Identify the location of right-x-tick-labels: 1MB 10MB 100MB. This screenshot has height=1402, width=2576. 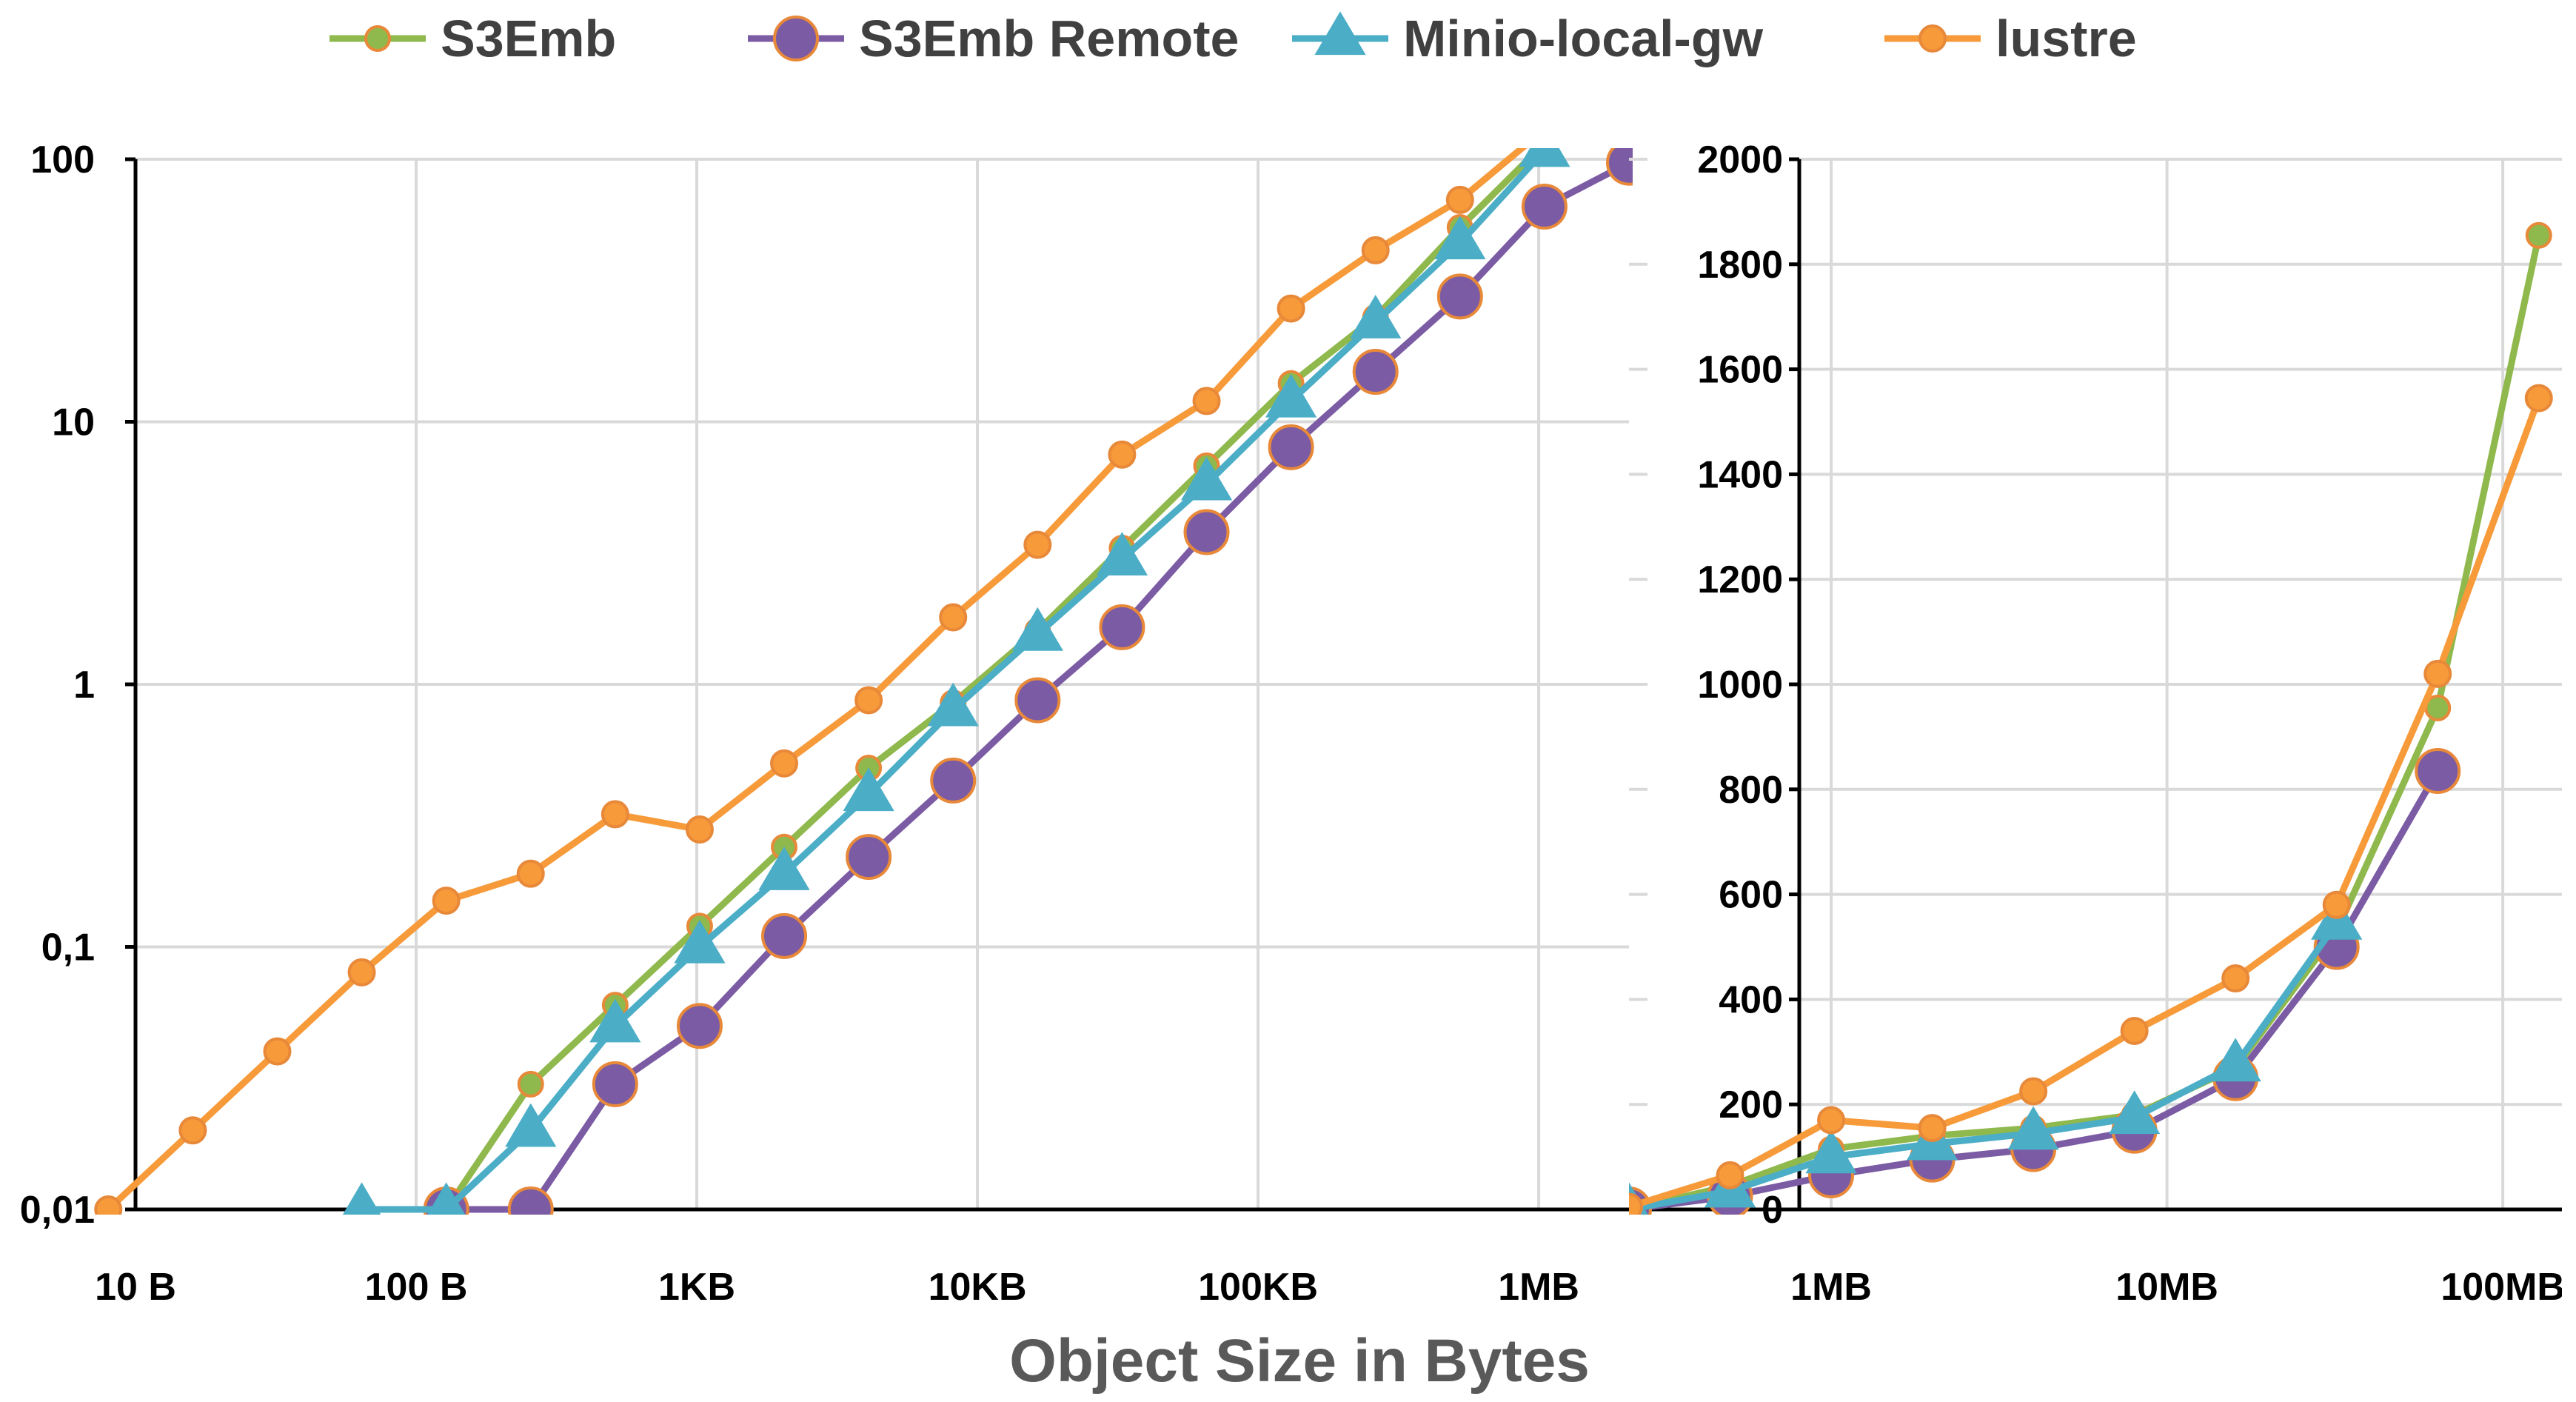
(2177, 1287).